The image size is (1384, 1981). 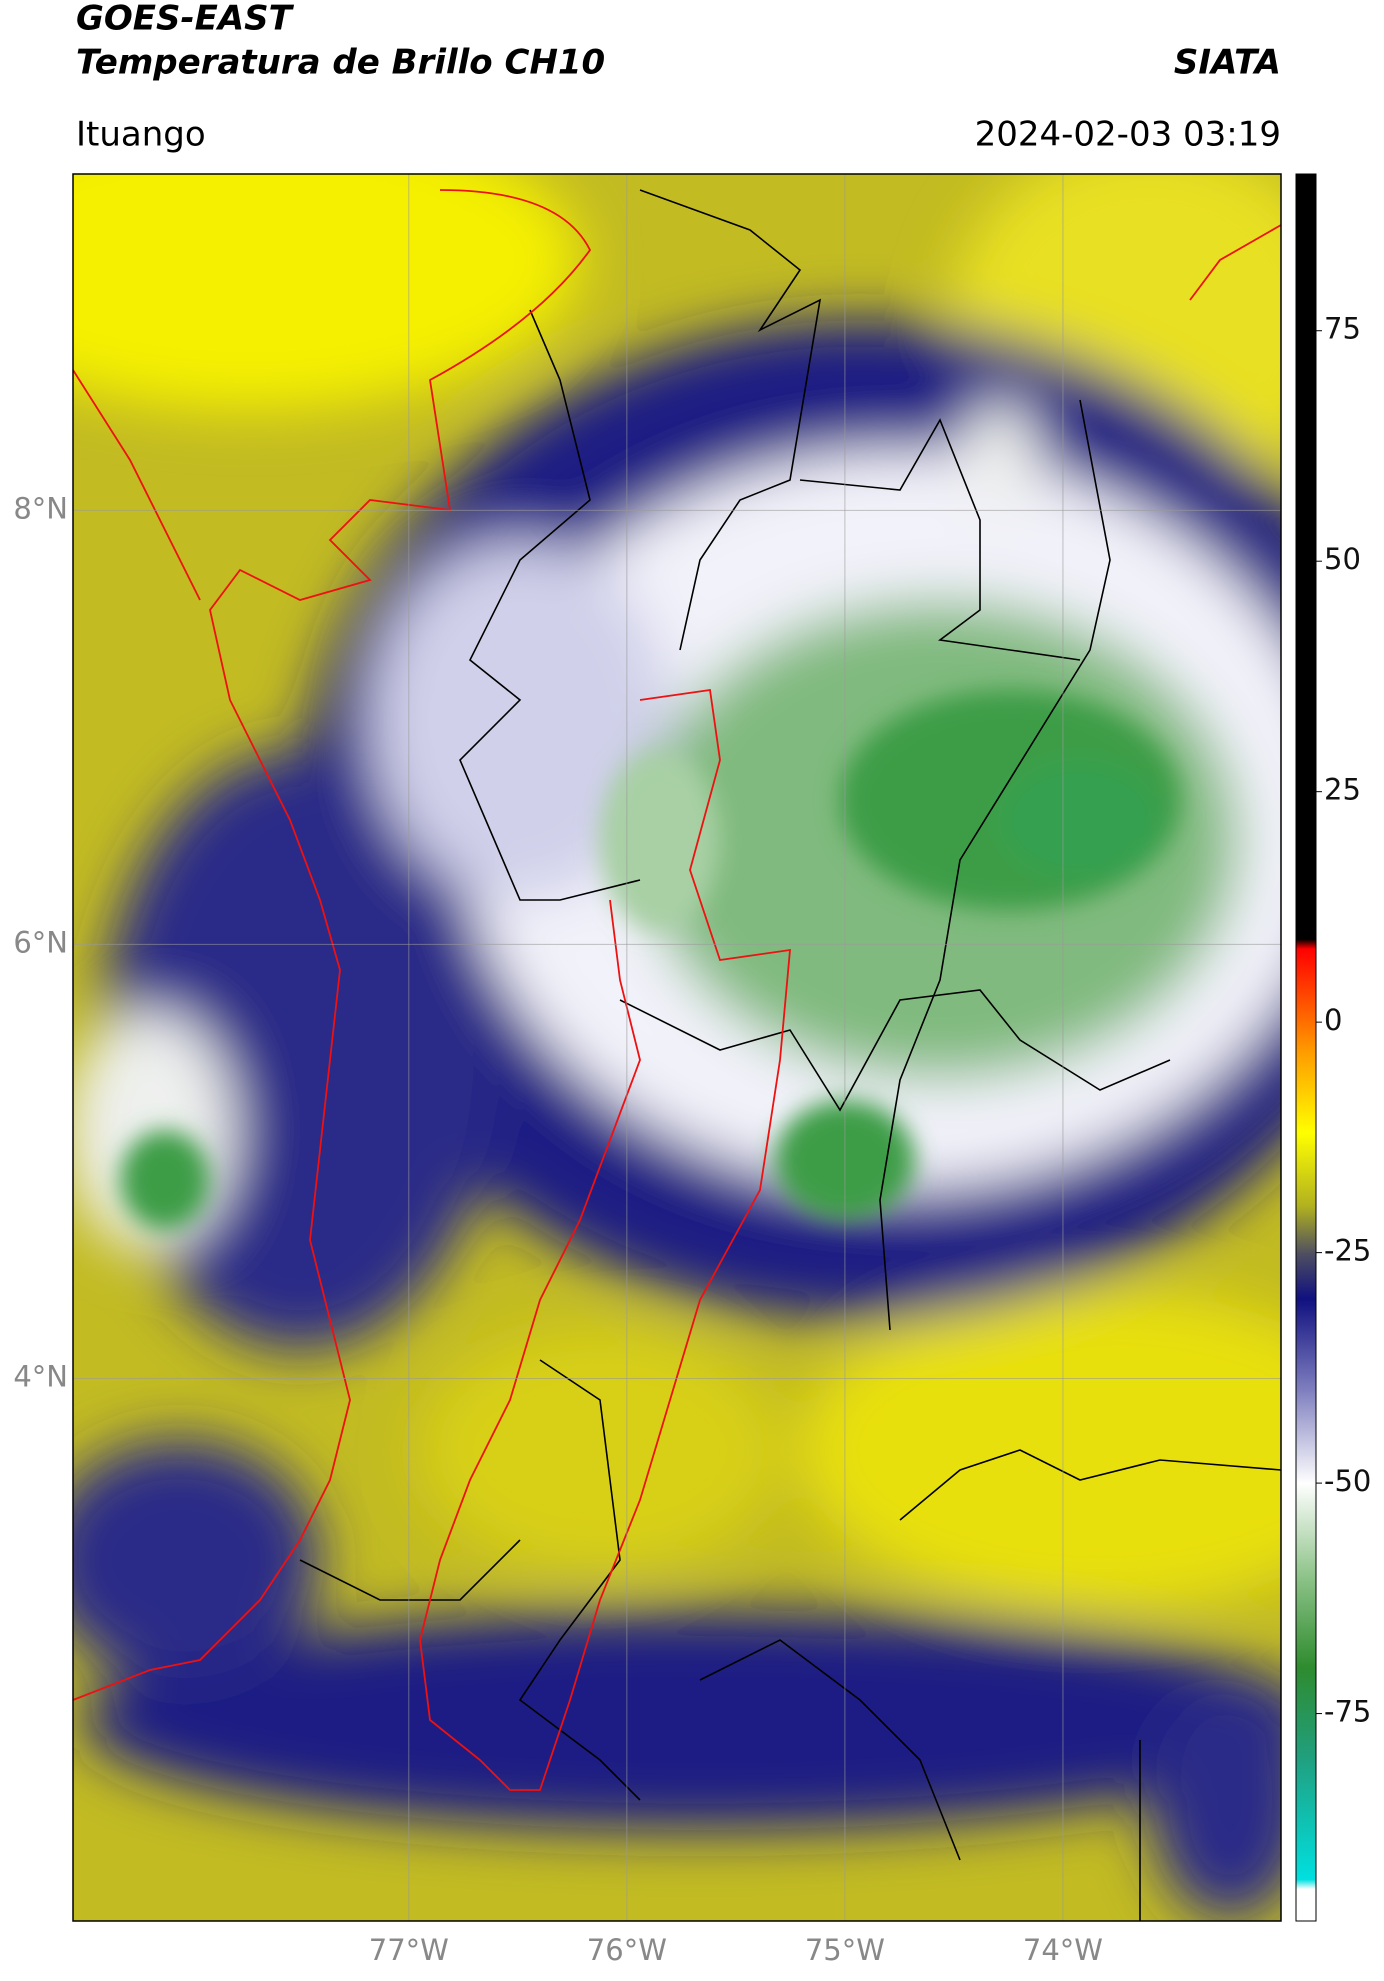 What do you see at coordinates (1342, 559) in the screenshot?
I see `colorbar-tick-label: 50` at bounding box center [1342, 559].